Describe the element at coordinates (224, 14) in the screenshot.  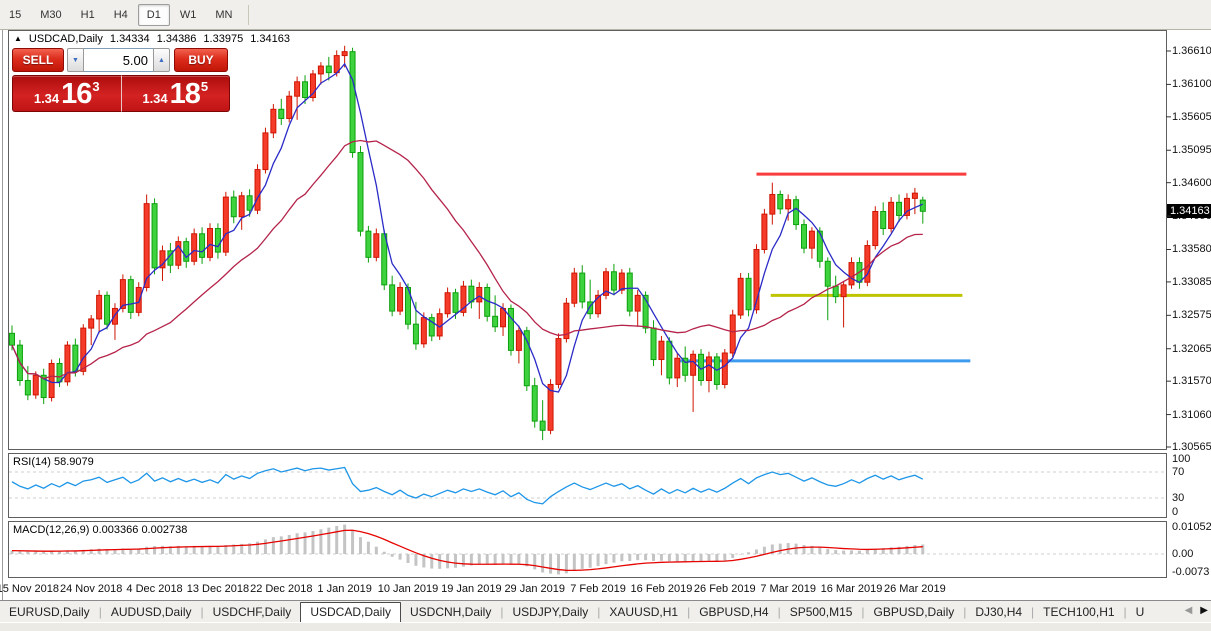
I see `timeframe-button-mn: MN` at that location.